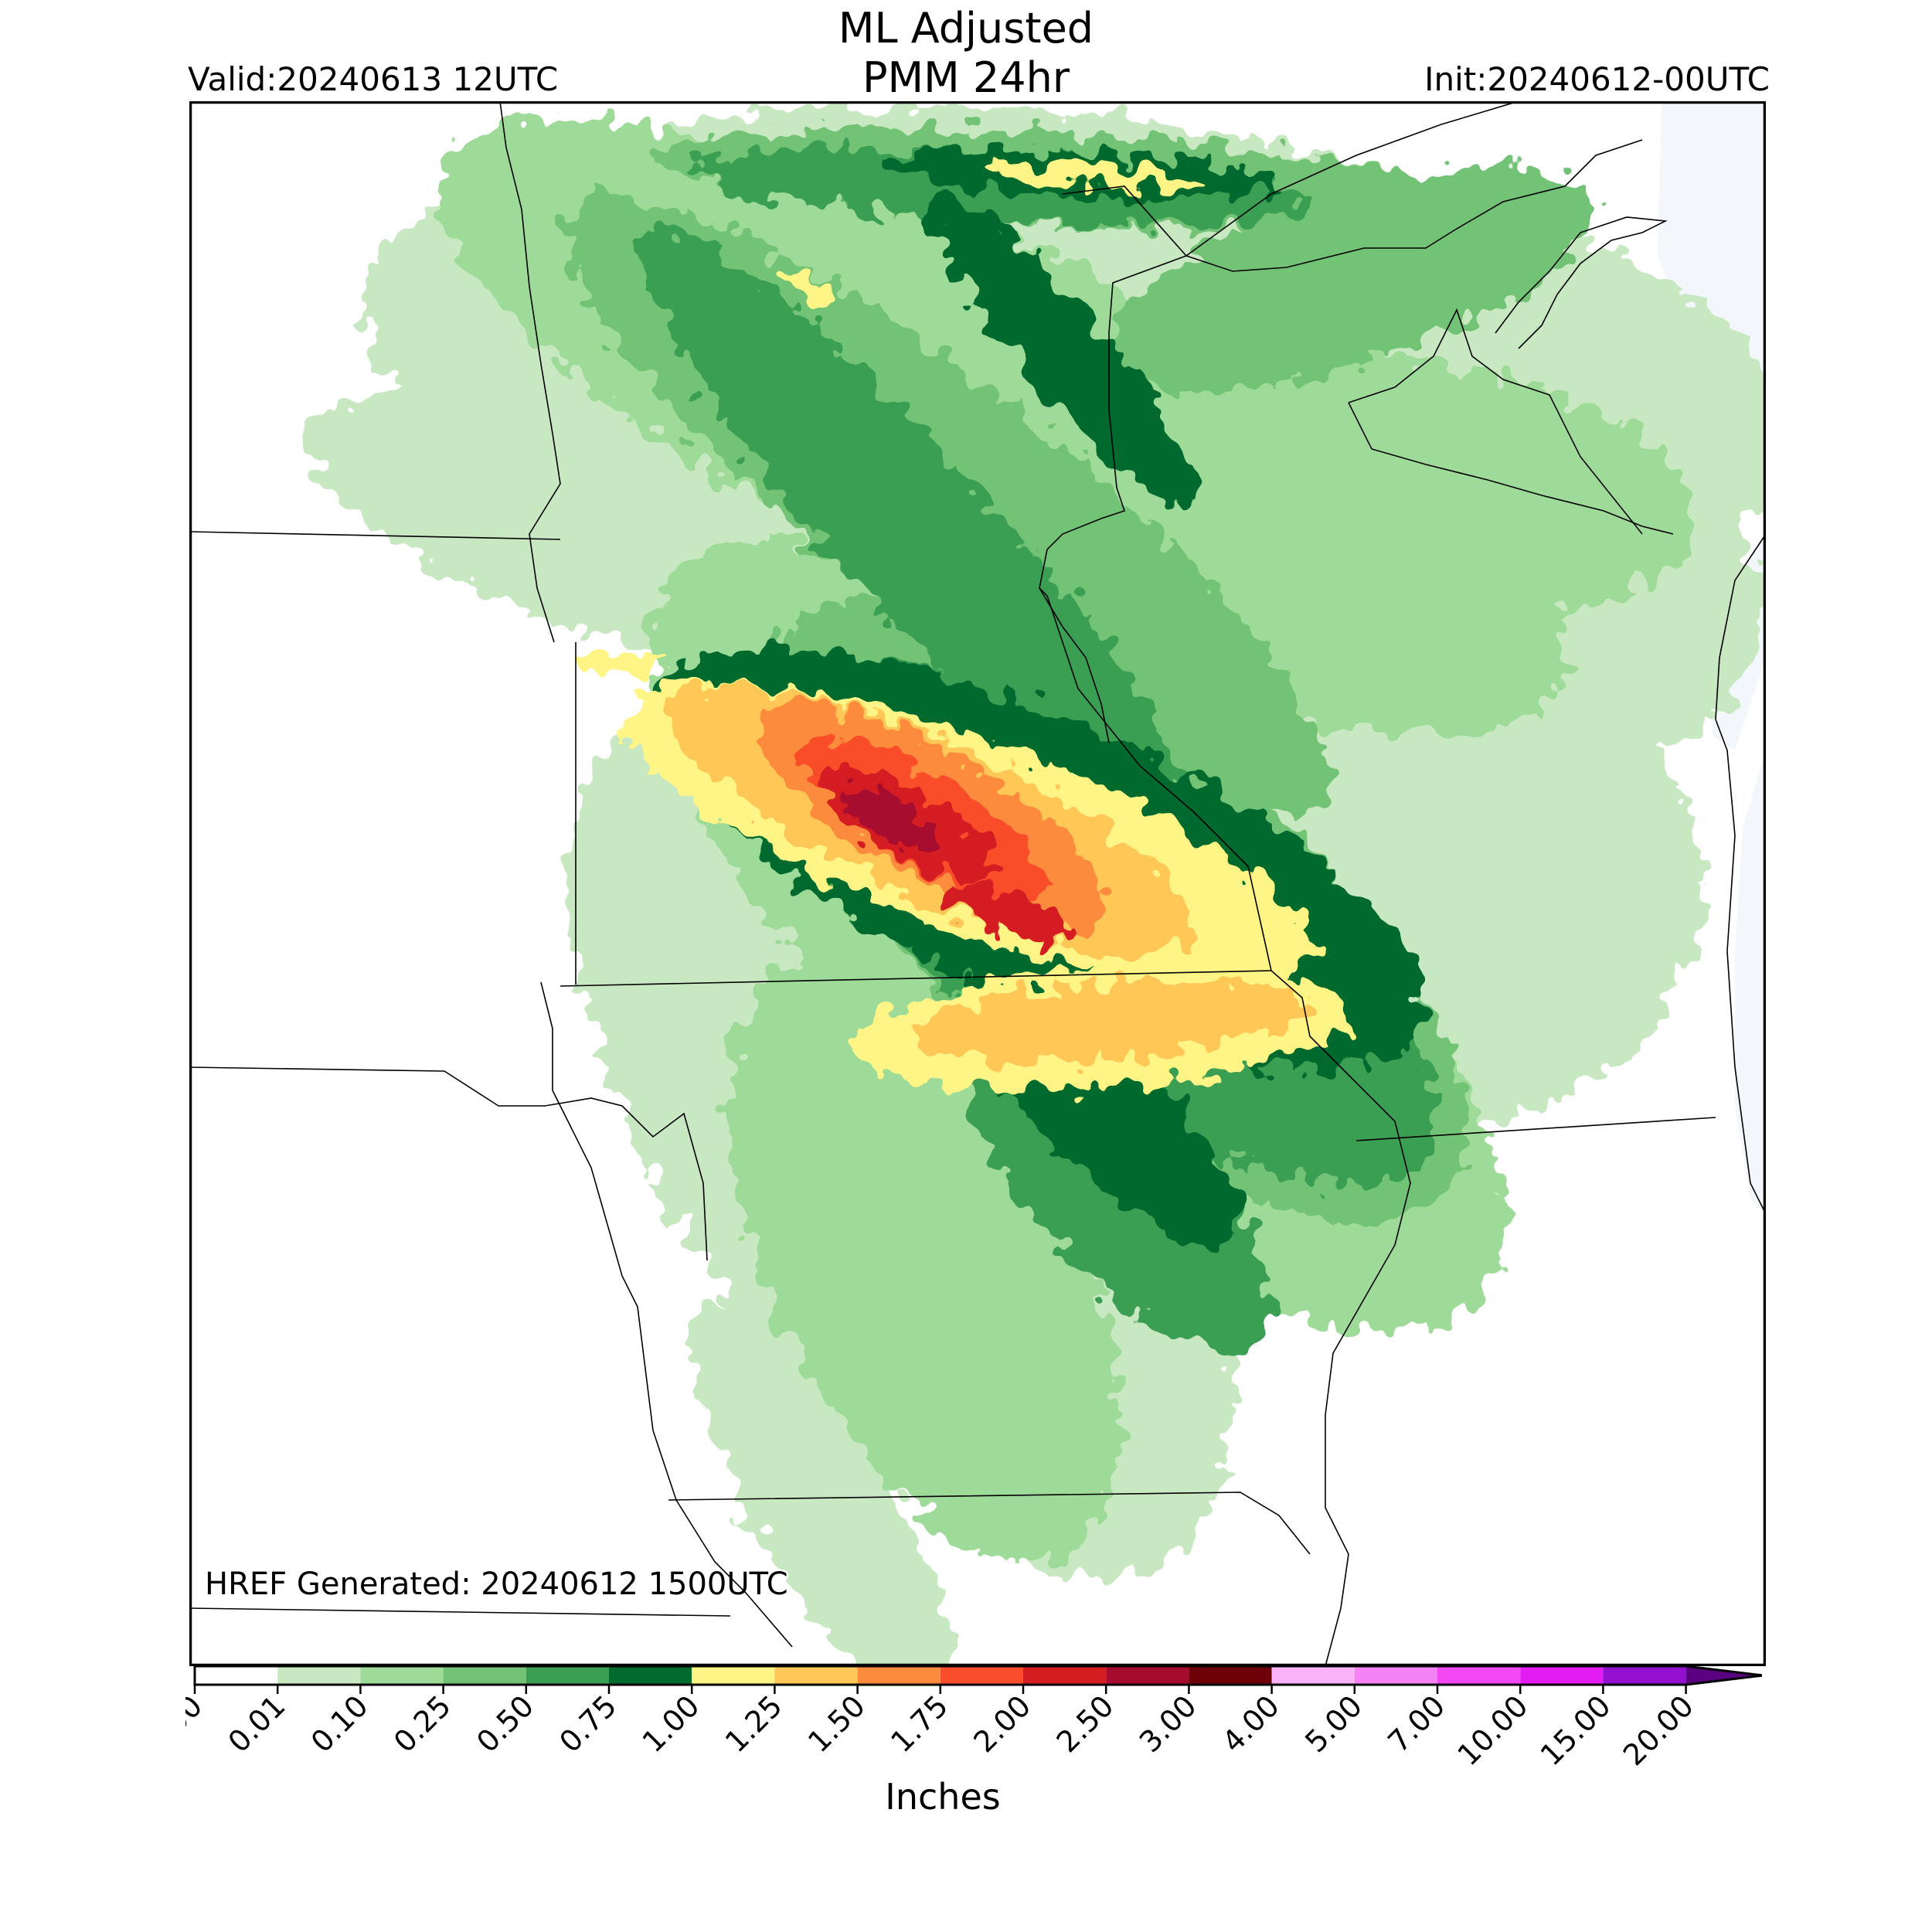 The image size is (1932, 1932). What do you see at coordinates (1416, 1724) in the screenshot?
I see `colorbar-tick-label: 7.00` at bounding box center [1416, 1724].